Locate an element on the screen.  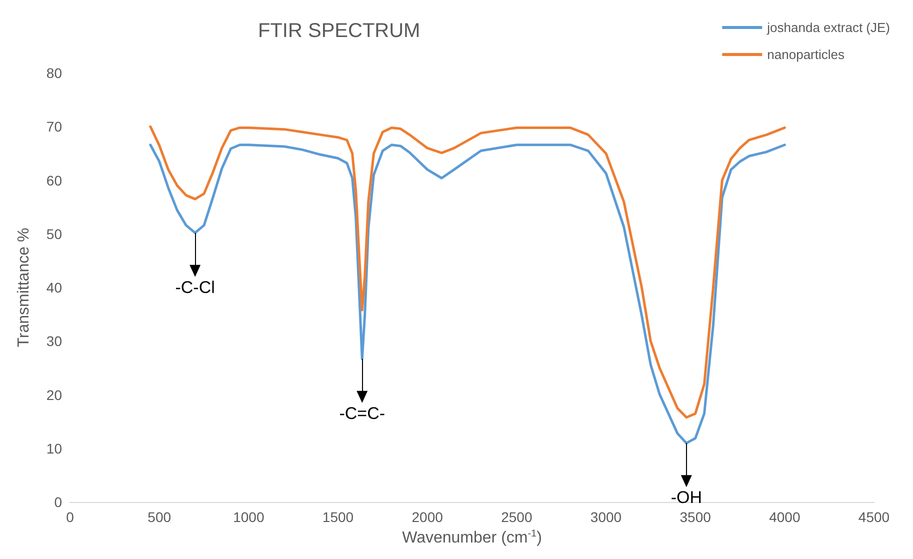
y-tick-label: 10 is located at coordinates (54, 448).